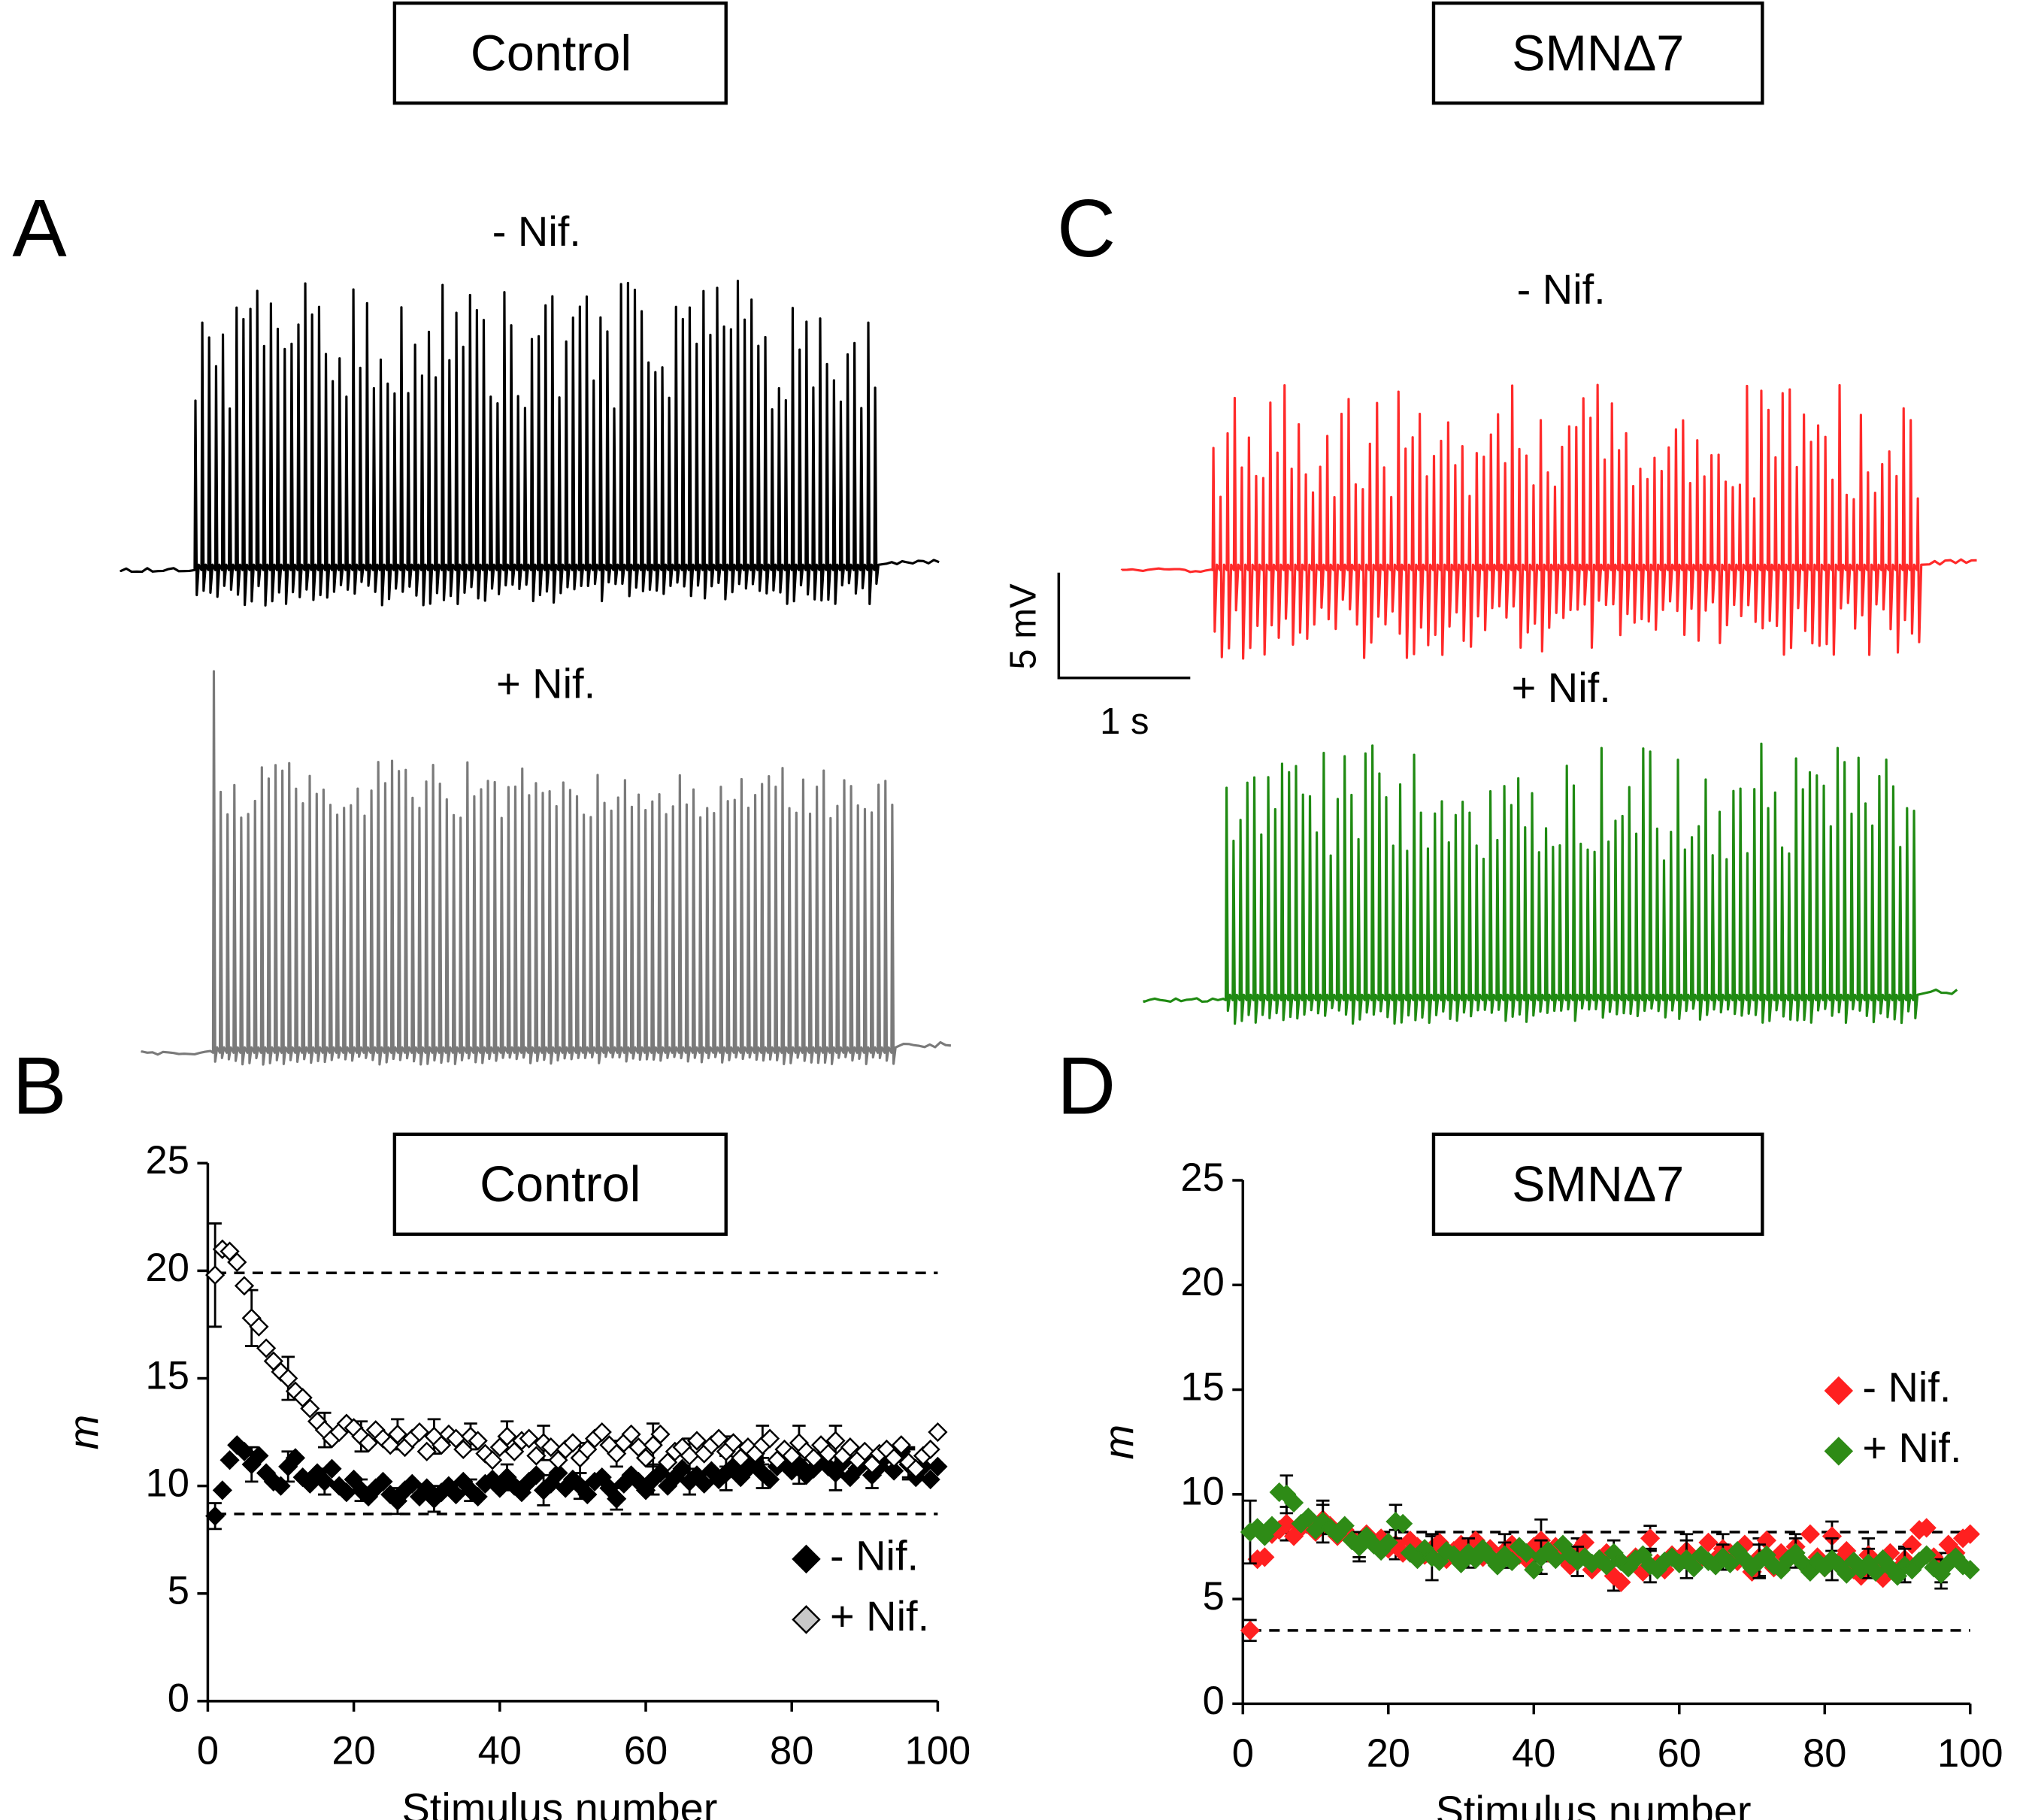 The image size is (2032, 1820). Describe the element at coordinates (1086, 1085) in the screenshot. I see `panel-letter: D` at that location.